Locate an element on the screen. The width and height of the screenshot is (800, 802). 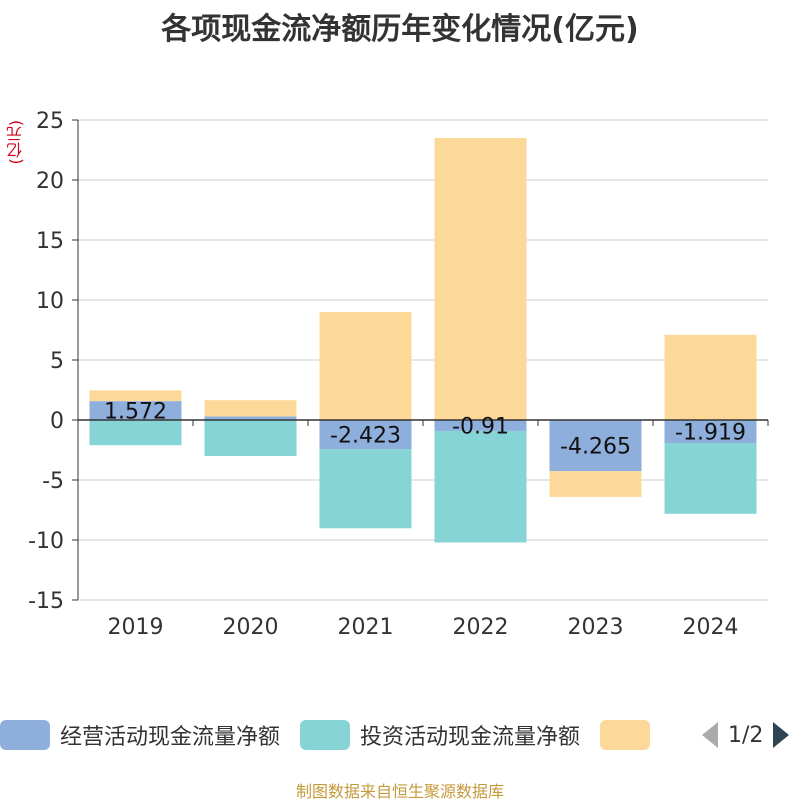
chart-title: 各项现金流净额历年变化情况(亿元) is located at coordinates (400, 29).